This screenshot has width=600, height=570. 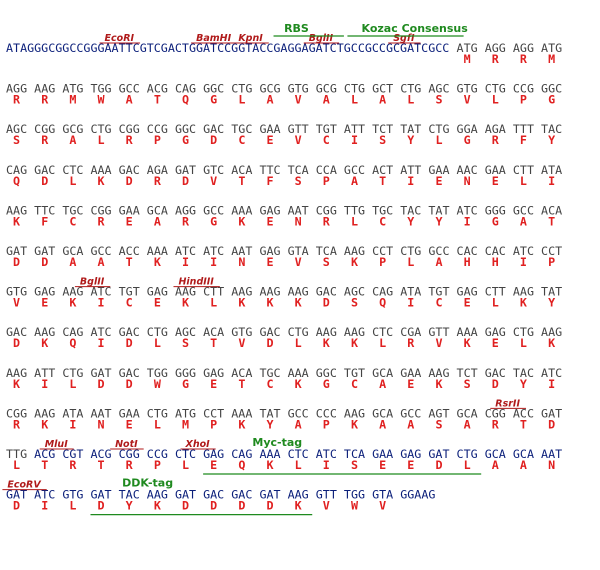 I want to click on codon: CGG, so click(x=129, y=129).